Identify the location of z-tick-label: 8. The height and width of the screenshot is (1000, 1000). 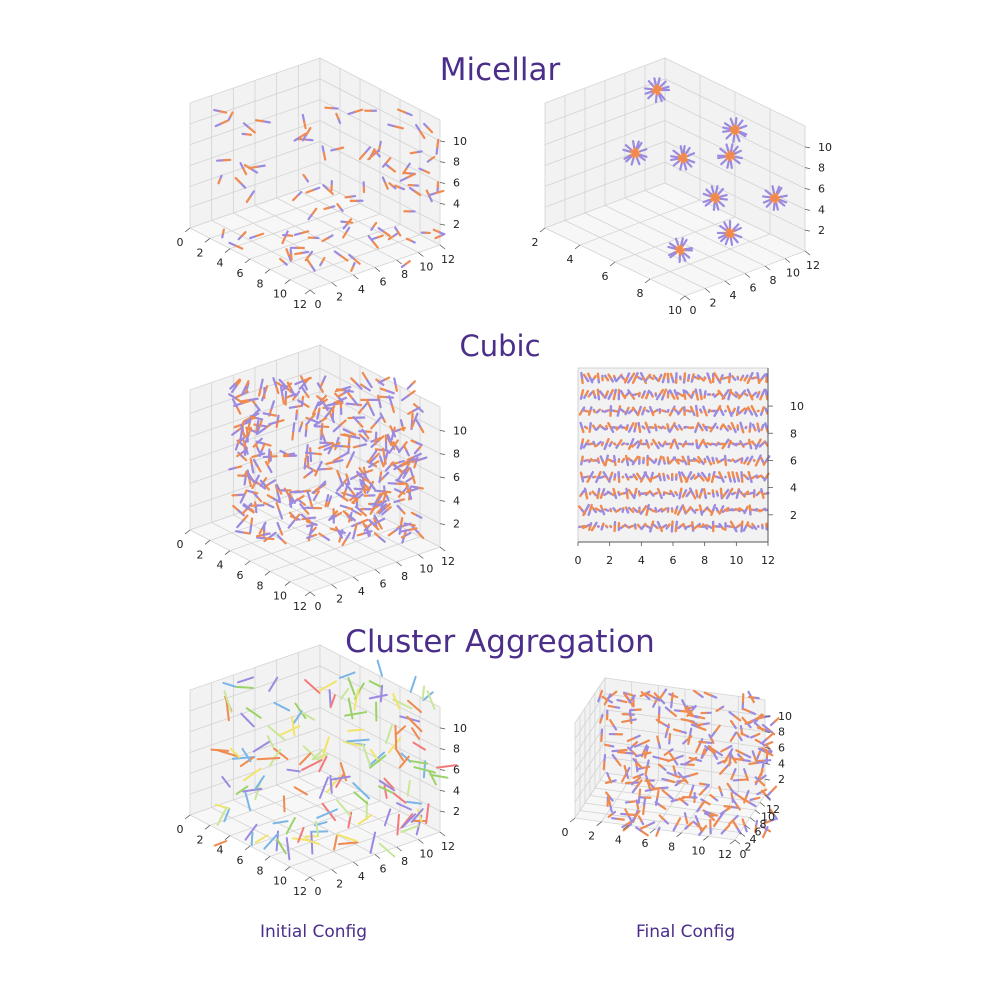
(456, 749).